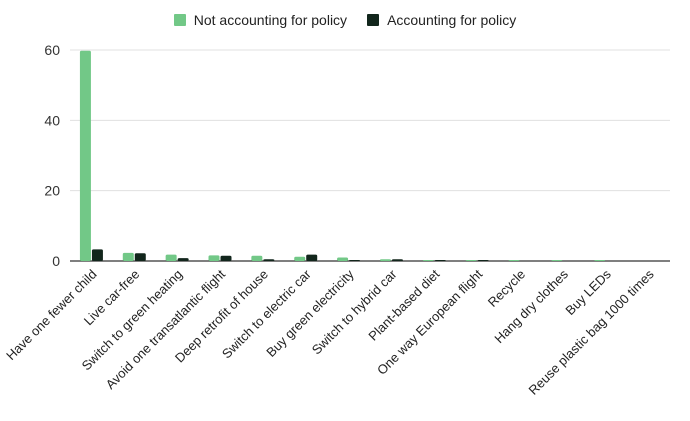  I want to click on x-category-label: Recycle, so click(506, 288).